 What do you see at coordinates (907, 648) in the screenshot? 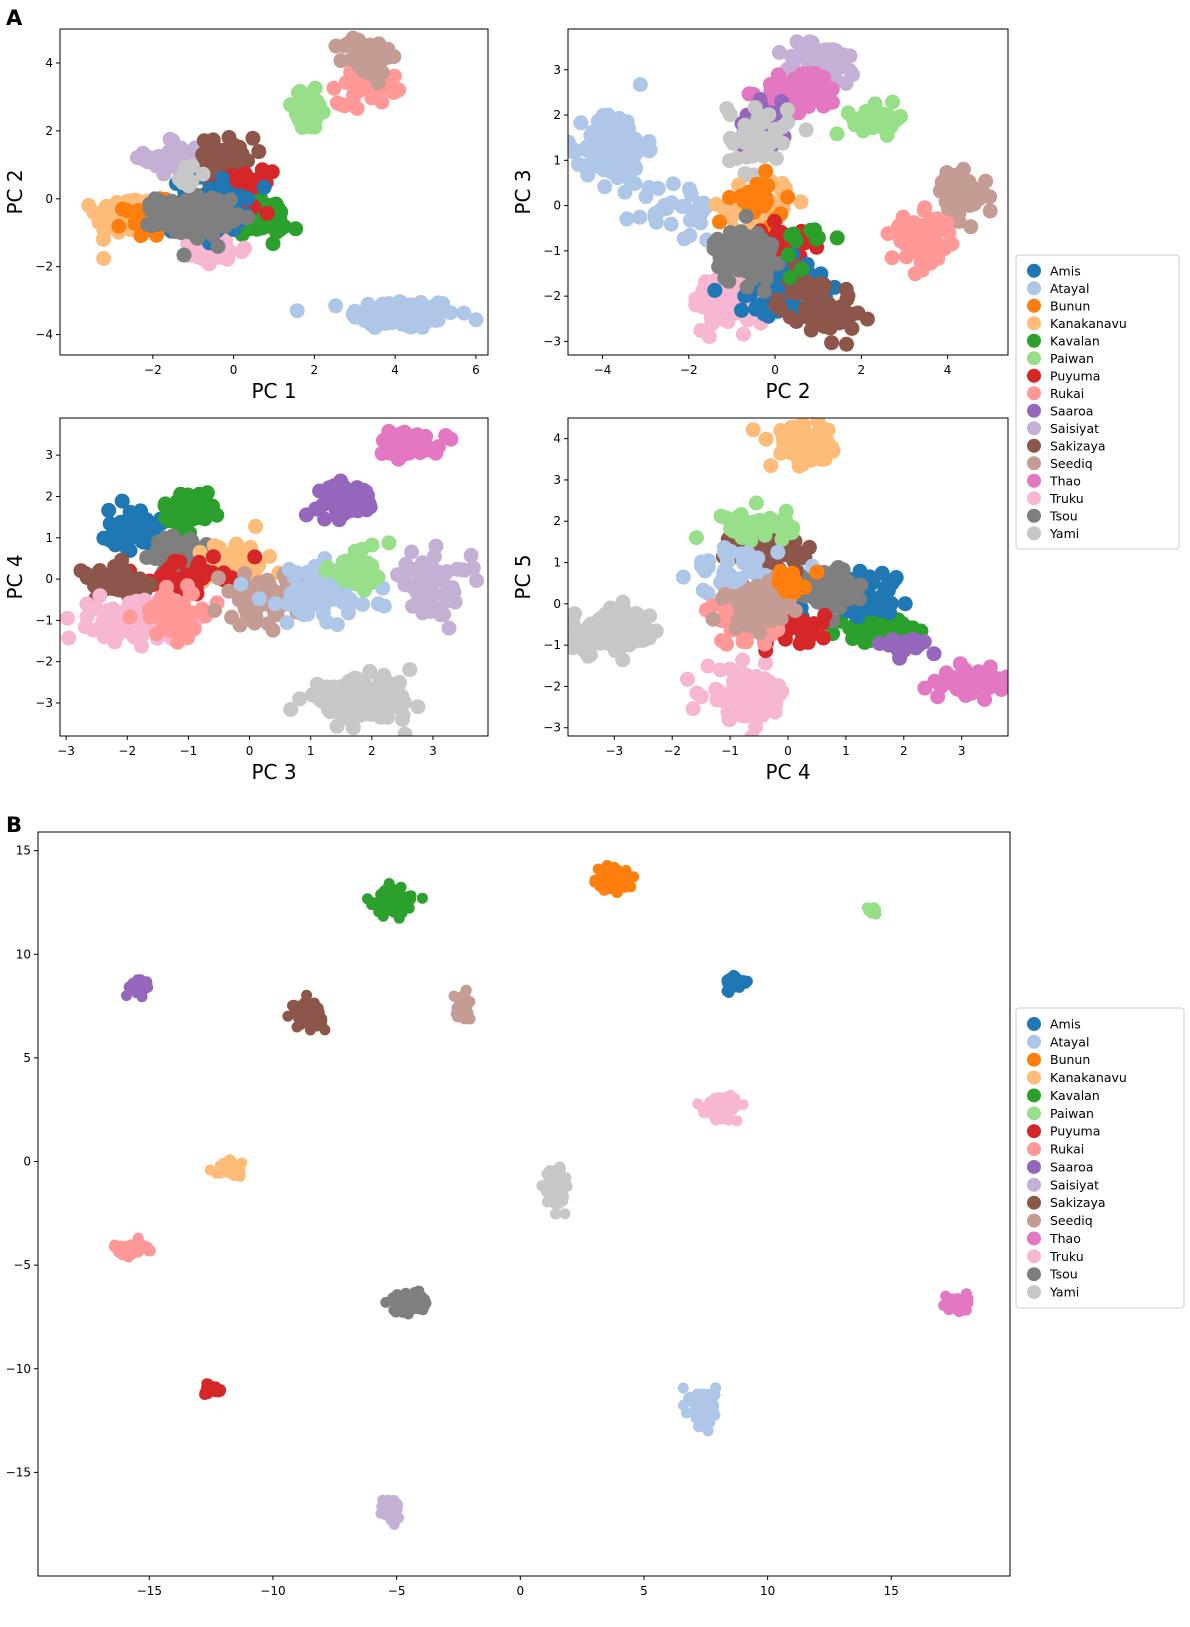
I see `cluster-saaroa` at bounding box center [907, 648].